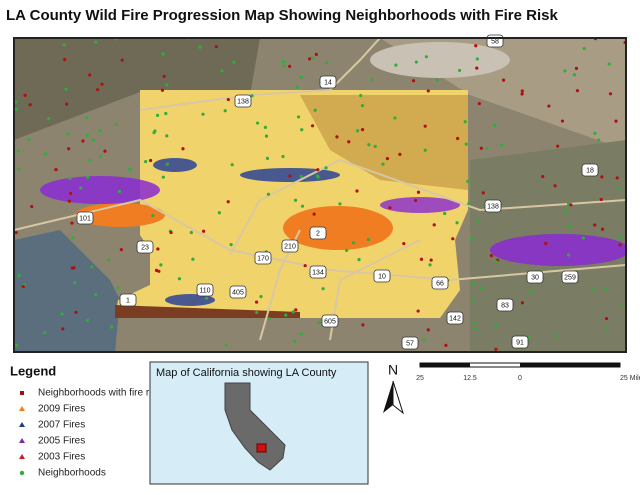  I want to click on arrow-half, so click(398, 397).